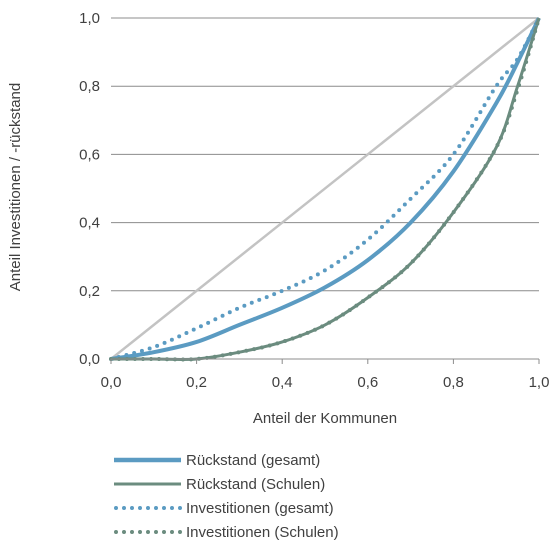 This screenshot has width=556, height=547. I want to click on legend-item: Rückstand (gesamt), so click(217, 460).